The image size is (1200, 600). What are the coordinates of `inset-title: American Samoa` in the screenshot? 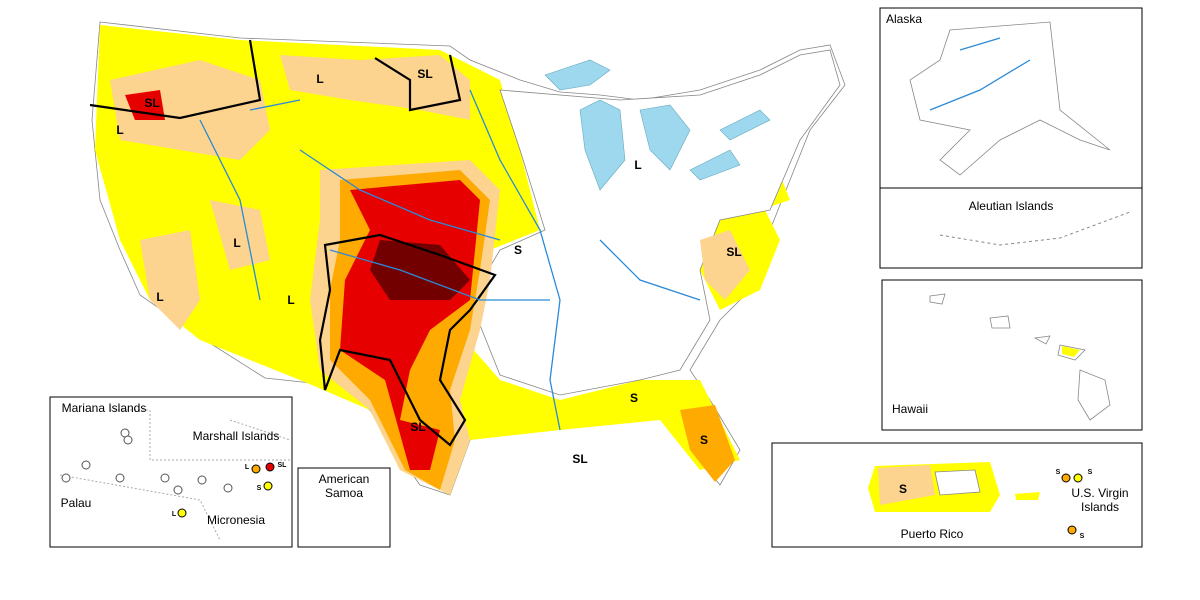 It's located at (344, 486).